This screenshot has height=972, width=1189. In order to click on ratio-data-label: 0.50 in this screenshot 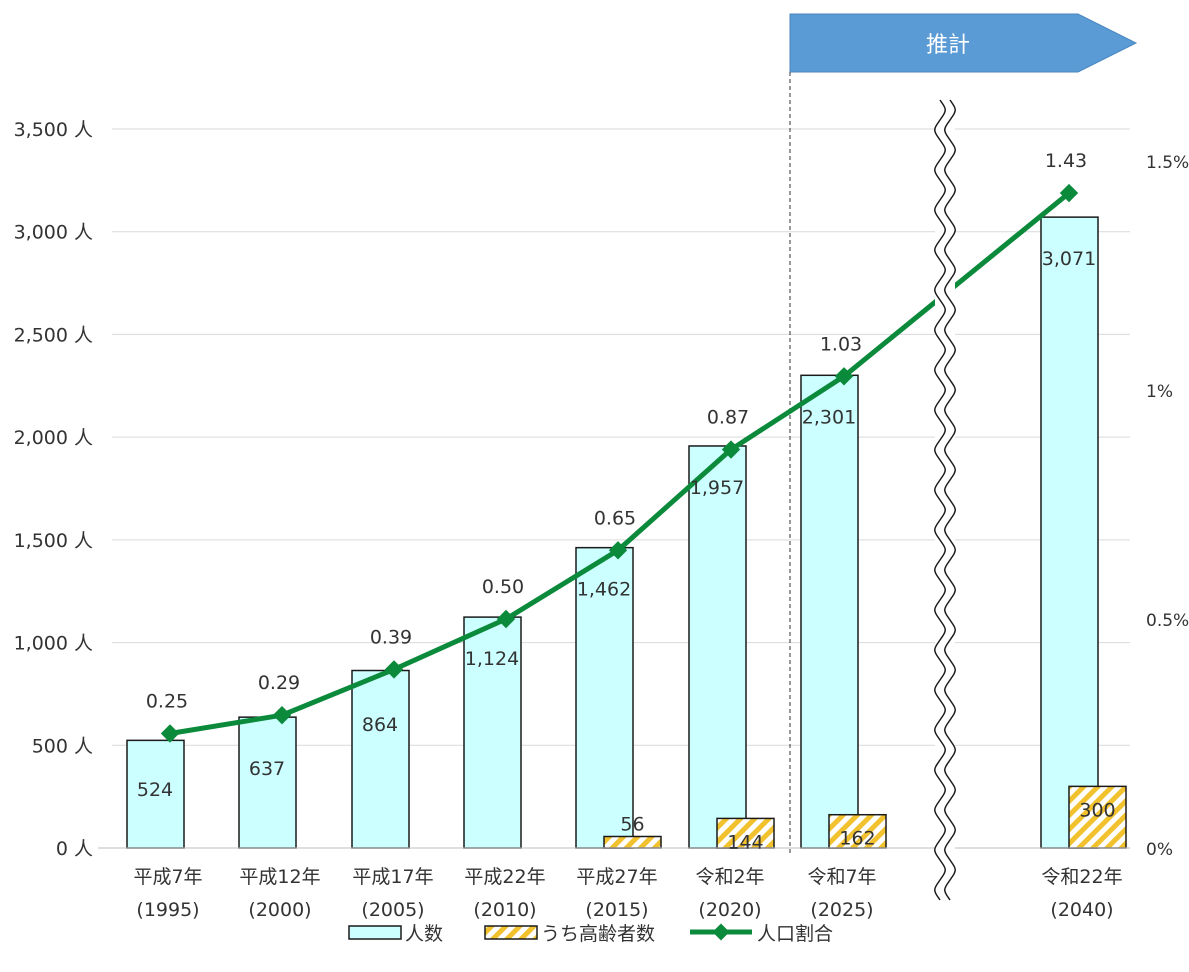, I will do `click(503, 587)`.